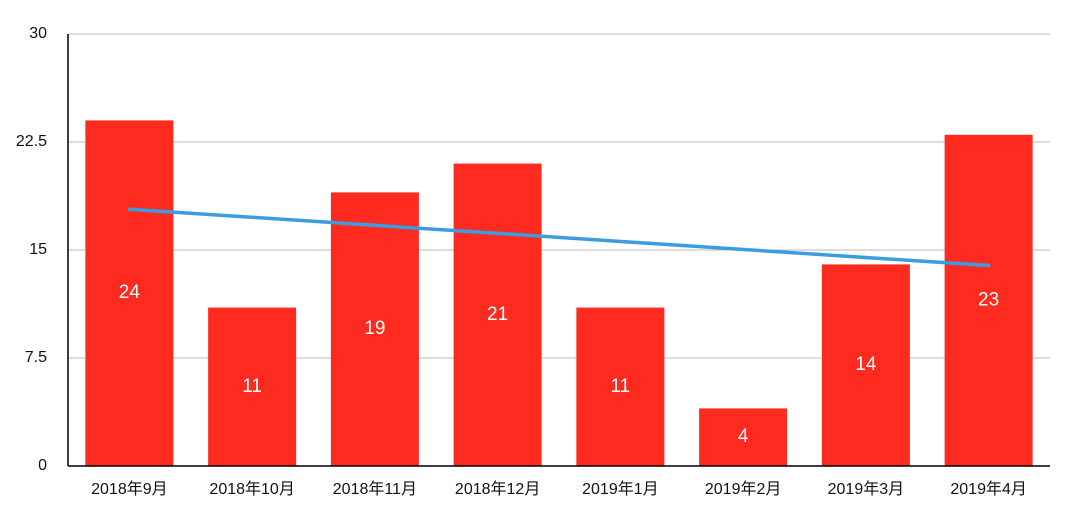 The width and height of the screenshot is (1080, 513). I want to click on value-label: 19, so click(374, 328).